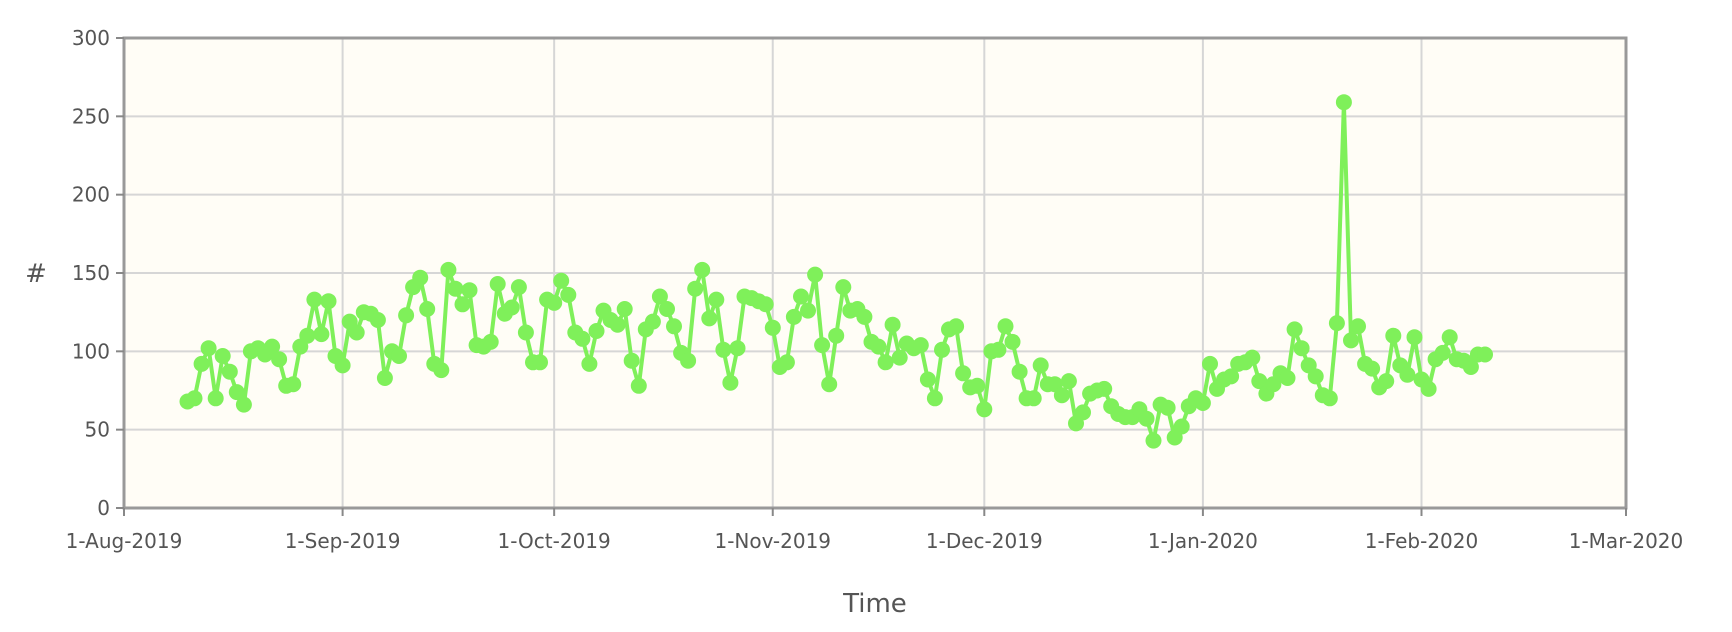  Describe the element at coordinates (1626, 541) in the screenshot. I see `x-tick-label: 1-Mar-2020` at that location.